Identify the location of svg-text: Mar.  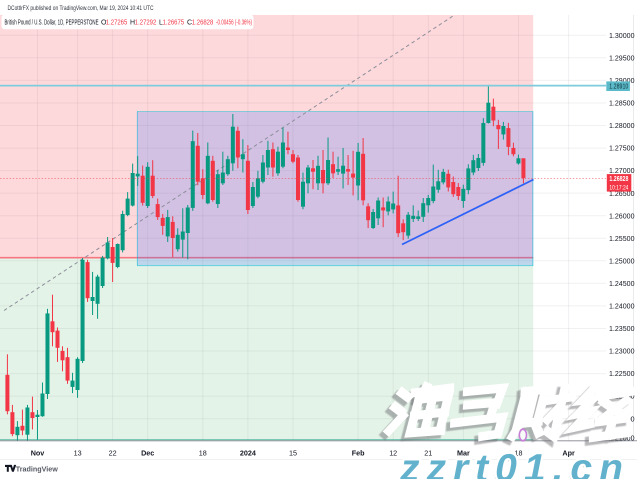
(463, 453).